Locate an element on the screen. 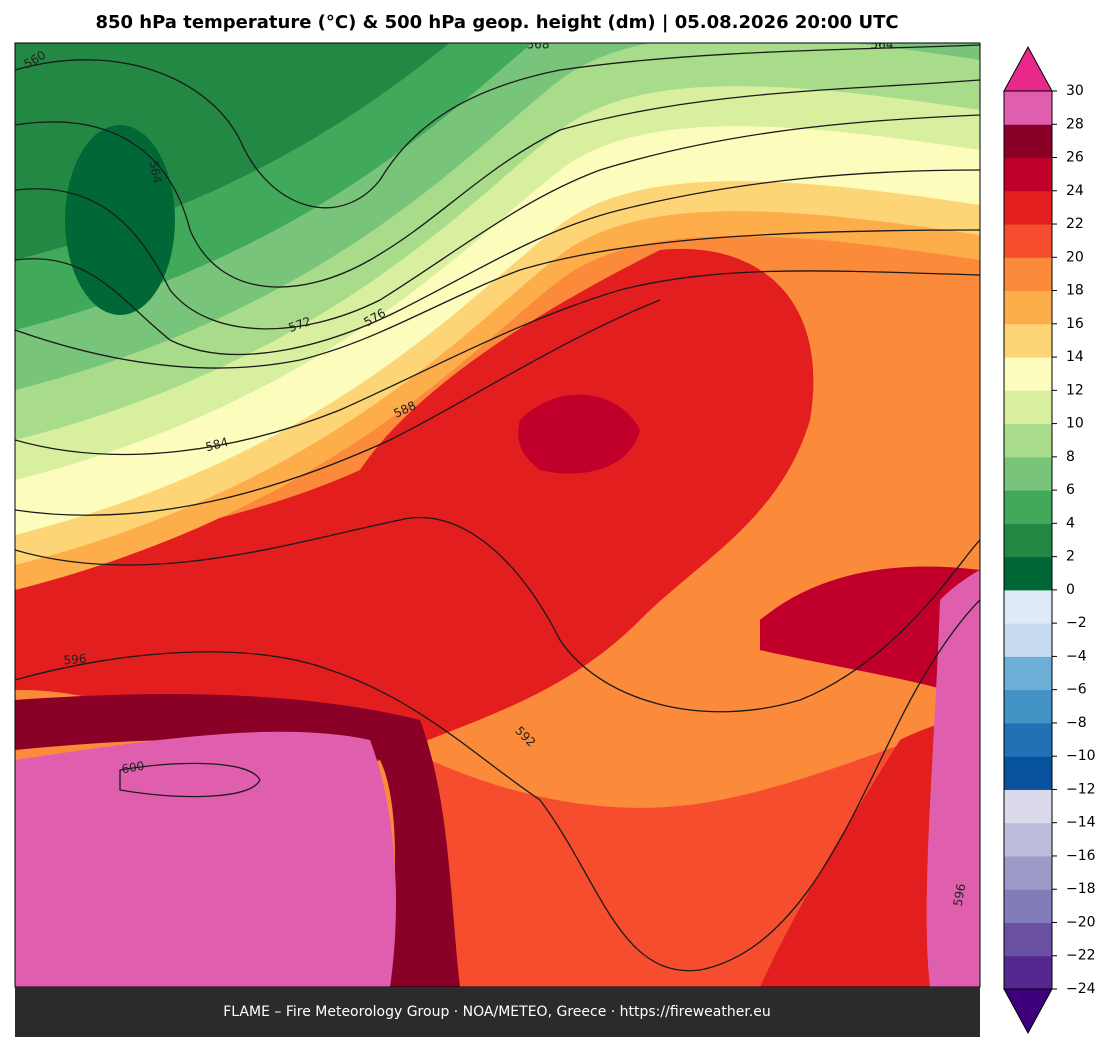  colorbar-tick-label: −18 is located at coordinates (1081, 889).